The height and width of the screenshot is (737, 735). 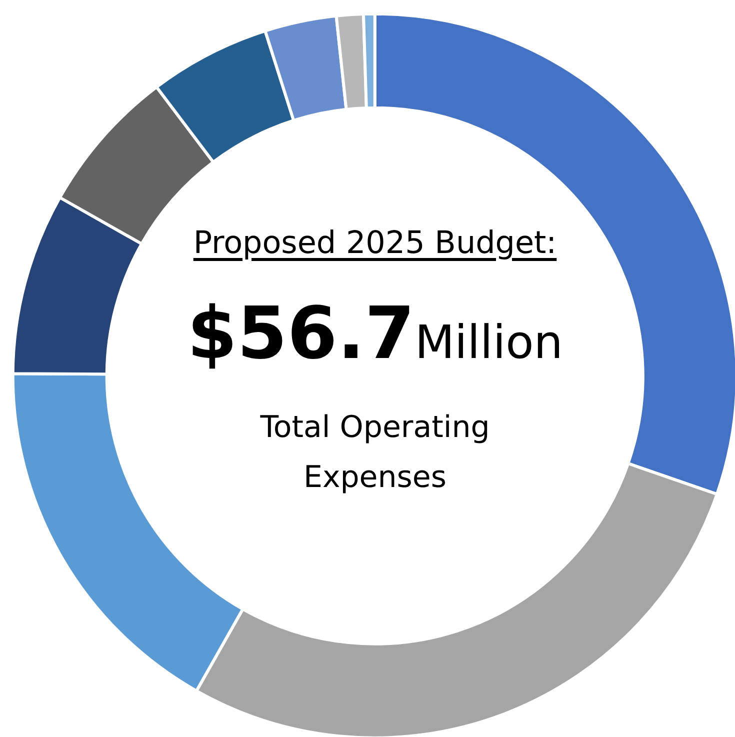 What do you see at coordinates (375, 243) in the screenshot?
I see `text: Proposed 2025 Budget:` at bounding box center [375, 243].